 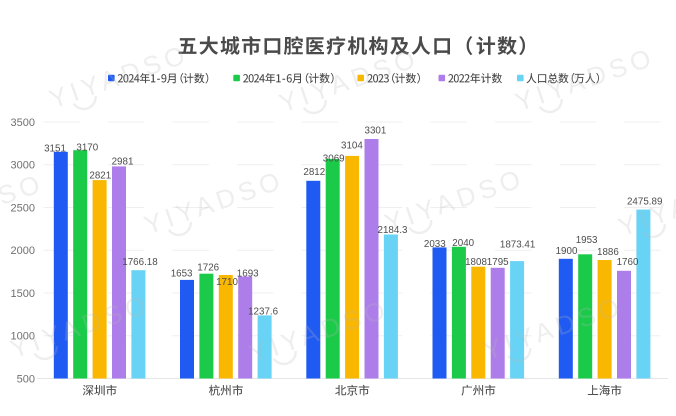 What do you see at coordinates (476, 262) in the screenshot?
I see `svg-text: 1808` at bounding box center [476, 262].